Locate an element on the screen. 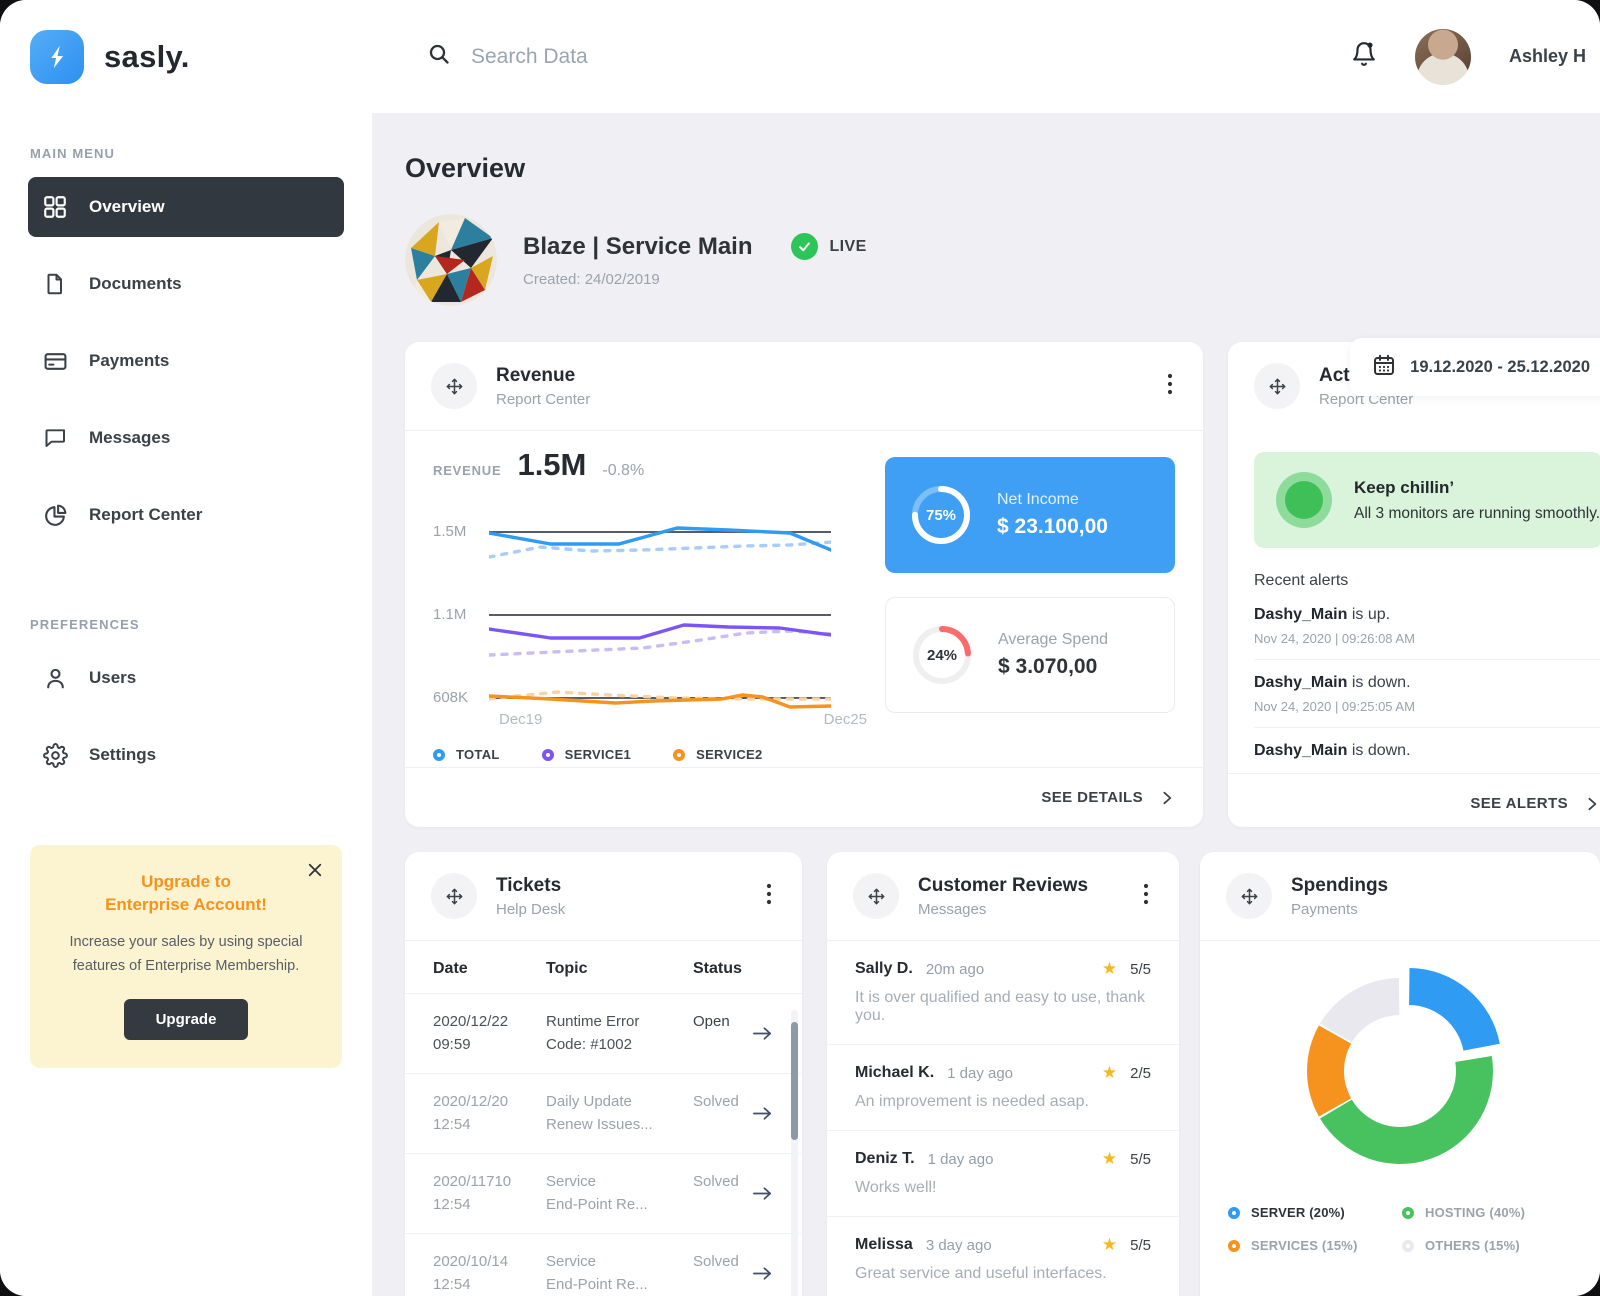 Image resolution: width=1600 pixels, height=1296 pixels. close-icon is located at coordinates (315, 872).